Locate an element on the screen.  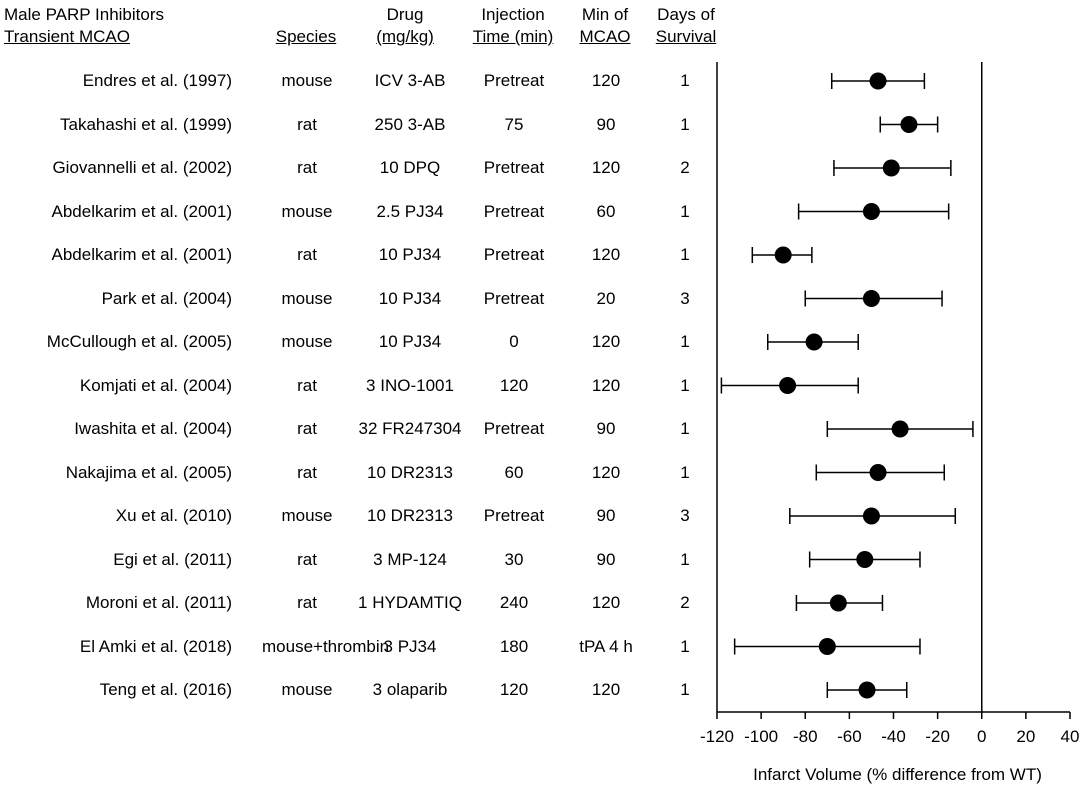
survival-header: Days of Survival is located at coordinates (686, 26).